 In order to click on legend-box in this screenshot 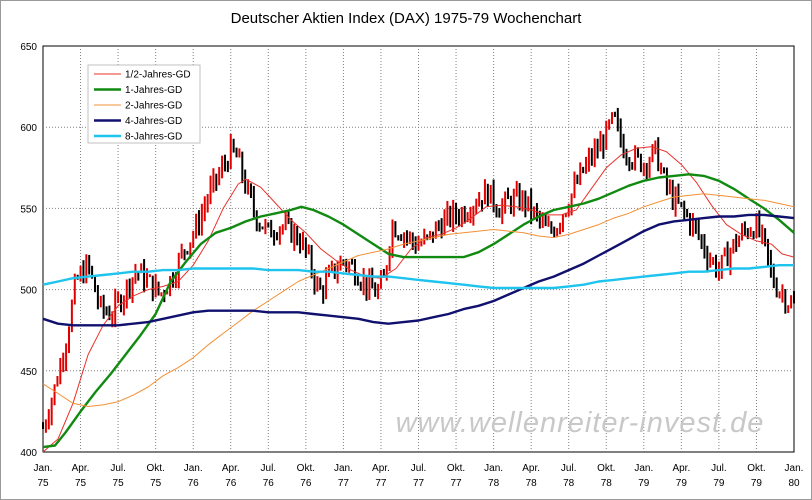, I will do `click(144, 104)`.